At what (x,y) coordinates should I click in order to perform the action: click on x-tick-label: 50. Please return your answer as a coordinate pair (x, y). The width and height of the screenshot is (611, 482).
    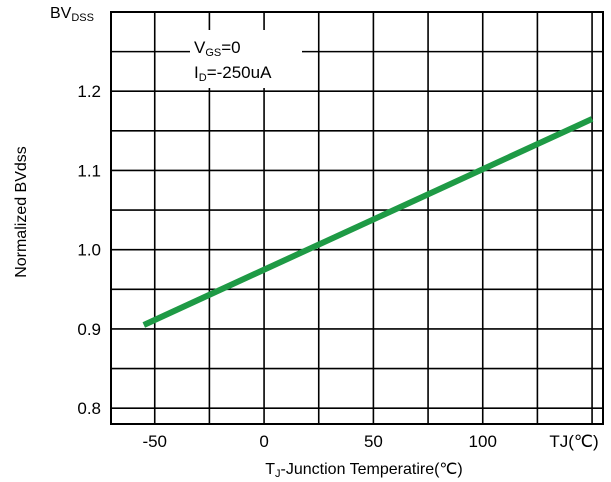
    Looking at the image, I should click on (373, 441).